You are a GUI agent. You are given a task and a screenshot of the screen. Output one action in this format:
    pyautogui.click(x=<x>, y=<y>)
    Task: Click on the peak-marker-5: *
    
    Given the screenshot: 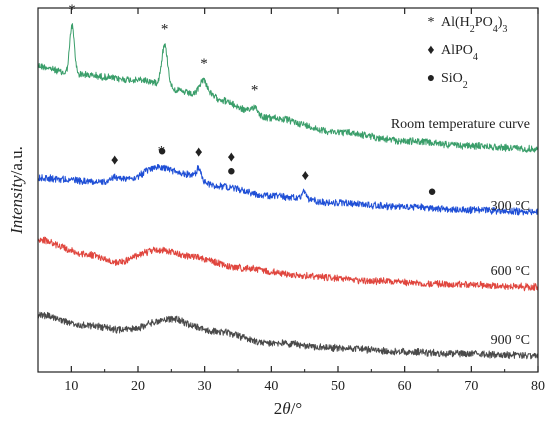 What is the action you would take?
    pyautogui.click(x=162, y=151)
    